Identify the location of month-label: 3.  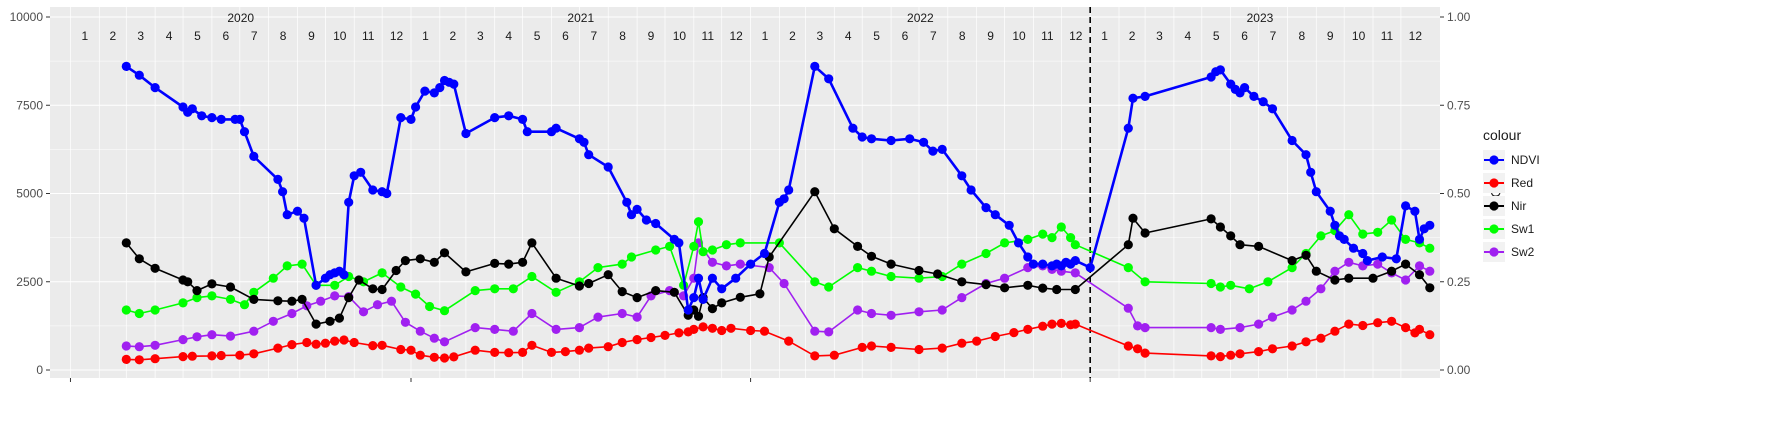
(820, 36).